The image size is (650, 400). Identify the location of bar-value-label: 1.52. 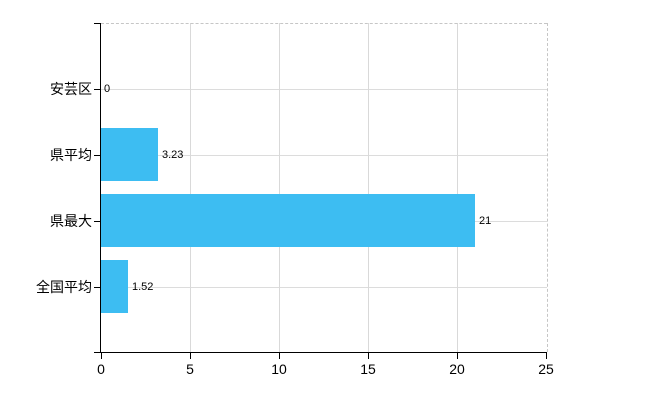
(143, 287).